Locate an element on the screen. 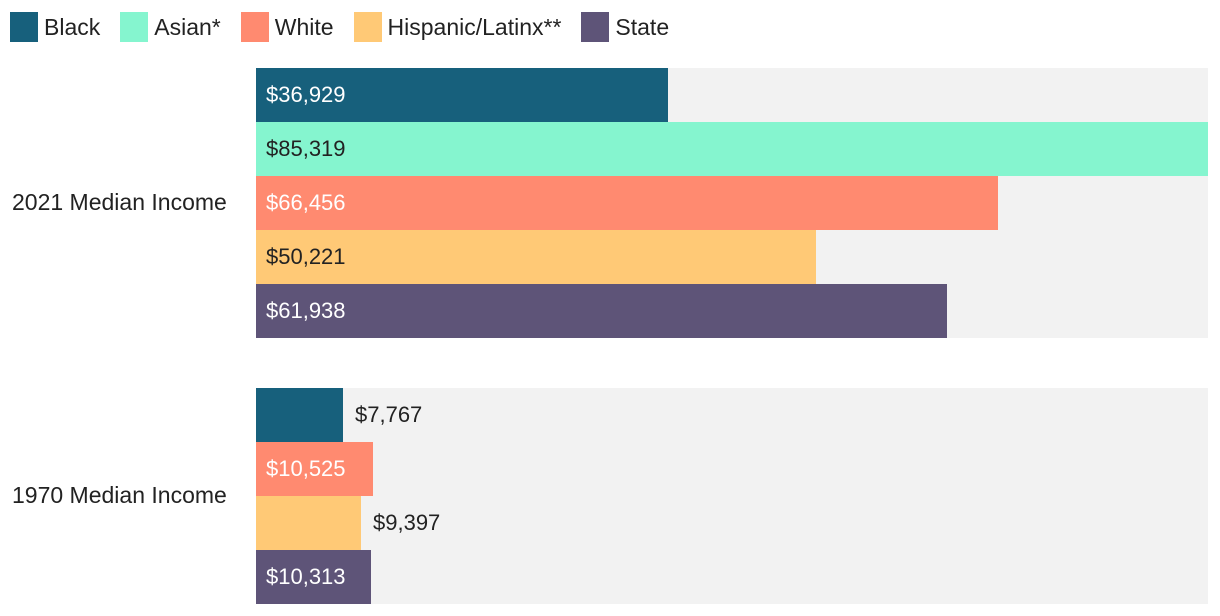 The height and width of the screenshot is (616, 1220). bar-asian is located at coordinates (732, 149).